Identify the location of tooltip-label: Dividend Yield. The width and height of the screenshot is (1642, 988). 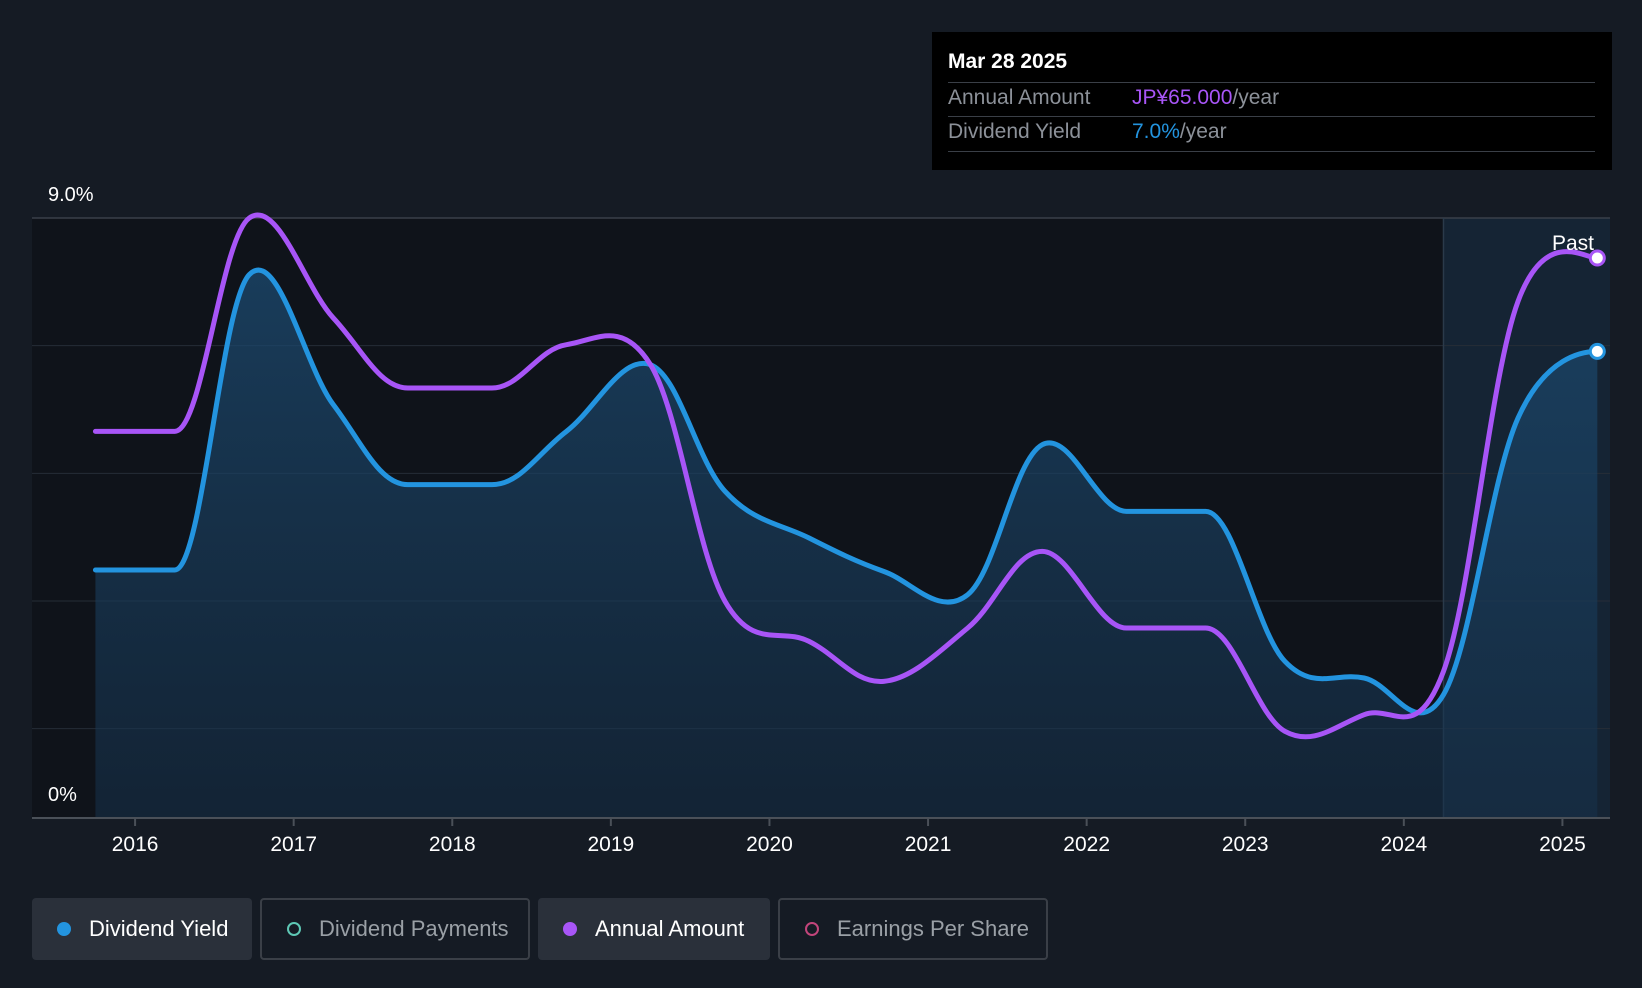
(1015, 131).